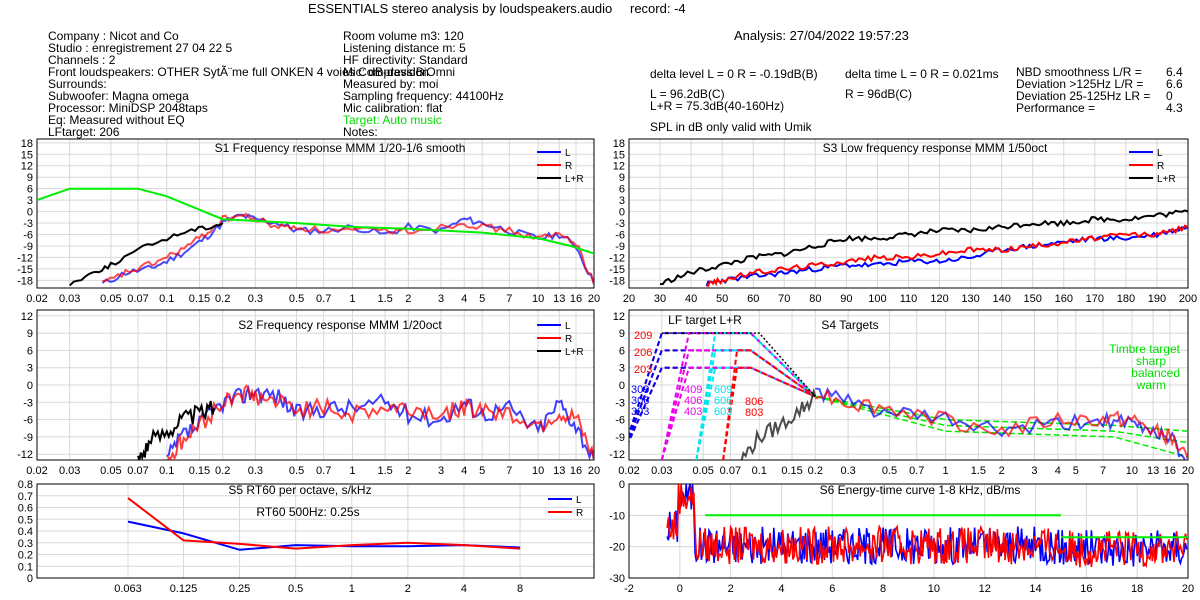 The width and height of the screenshot is (1200, 600). Describe the element at coordinates (324, 523) in the screenshot. I see `series-line-r` at that location.